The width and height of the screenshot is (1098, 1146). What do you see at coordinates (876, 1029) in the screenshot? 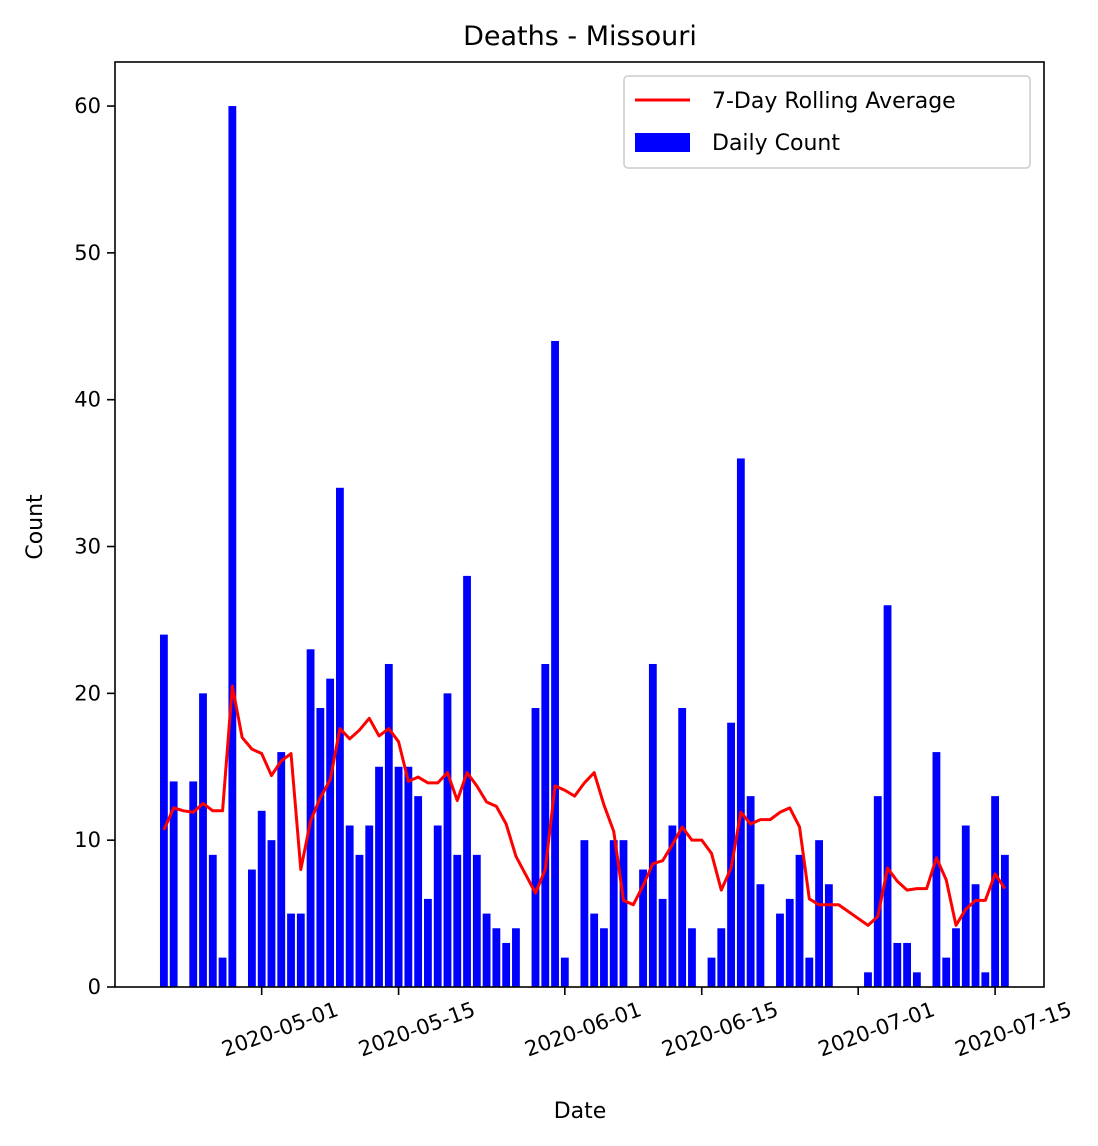
I see `x-tick-label: 2020-07-01` at bounding box center [876, 1029].